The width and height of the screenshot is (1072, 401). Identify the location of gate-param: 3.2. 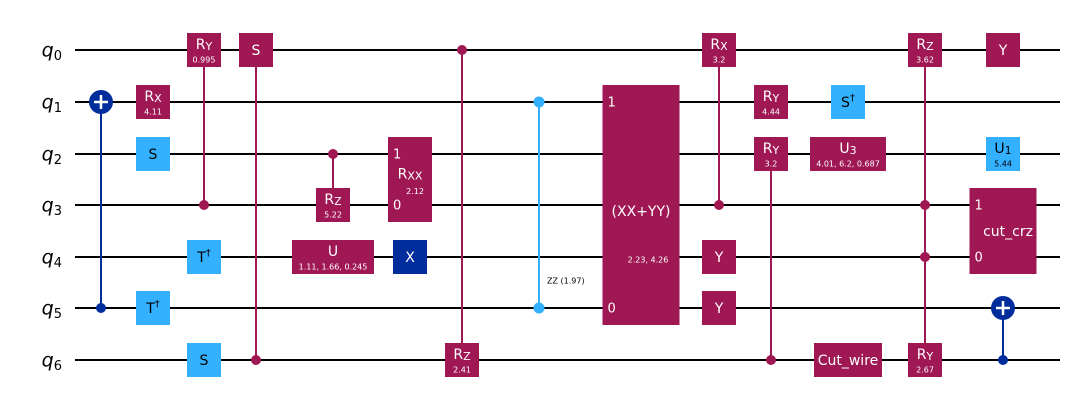
(719, 60).